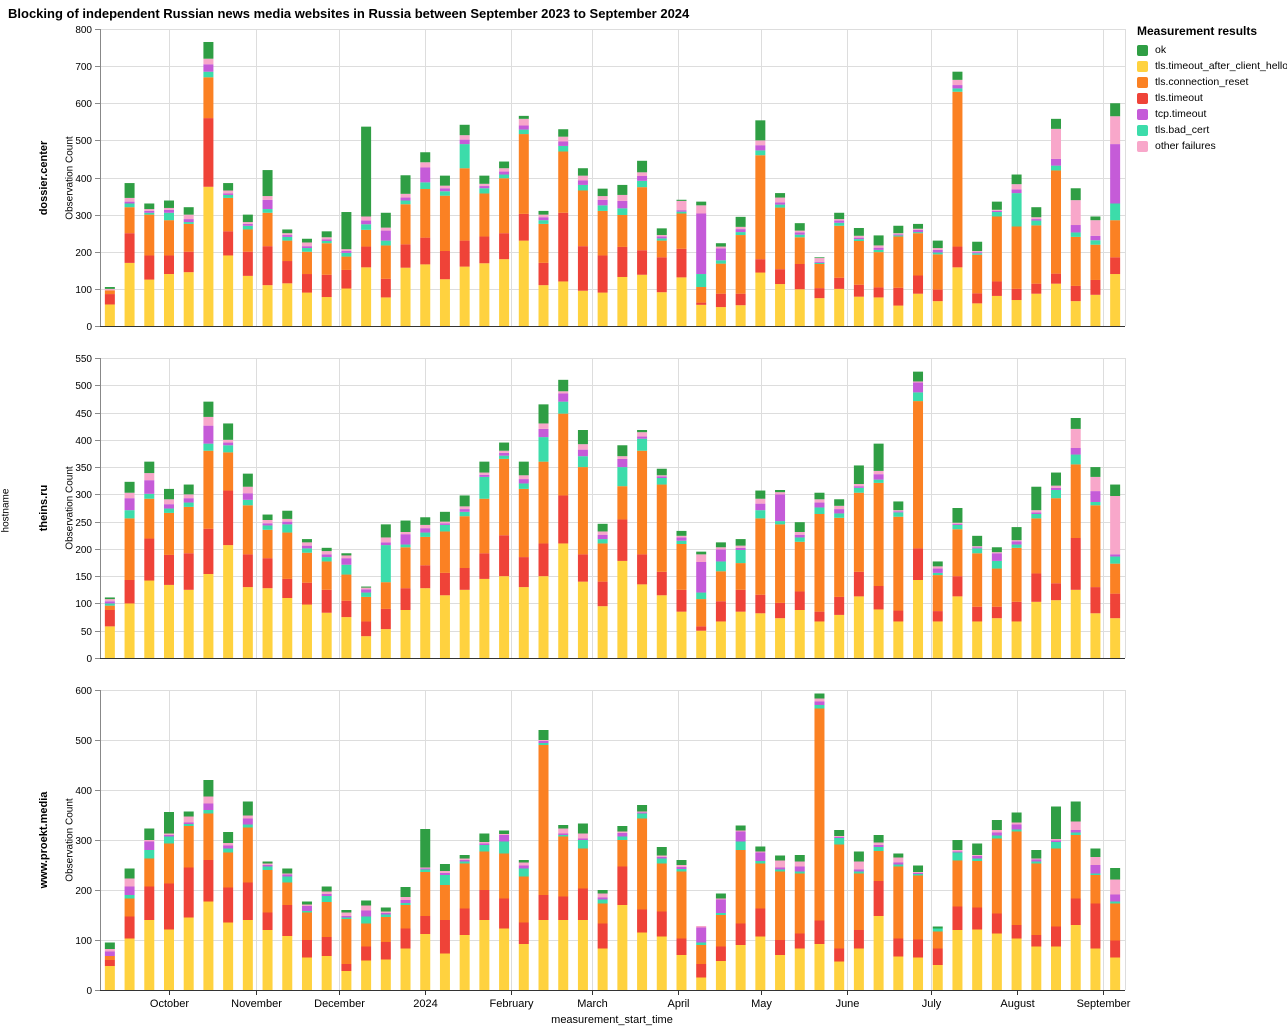 The height and width of the screenshot is (1035, 1287). I want to click on legend-entry: tls.bad_cert, so click(1212, 130).